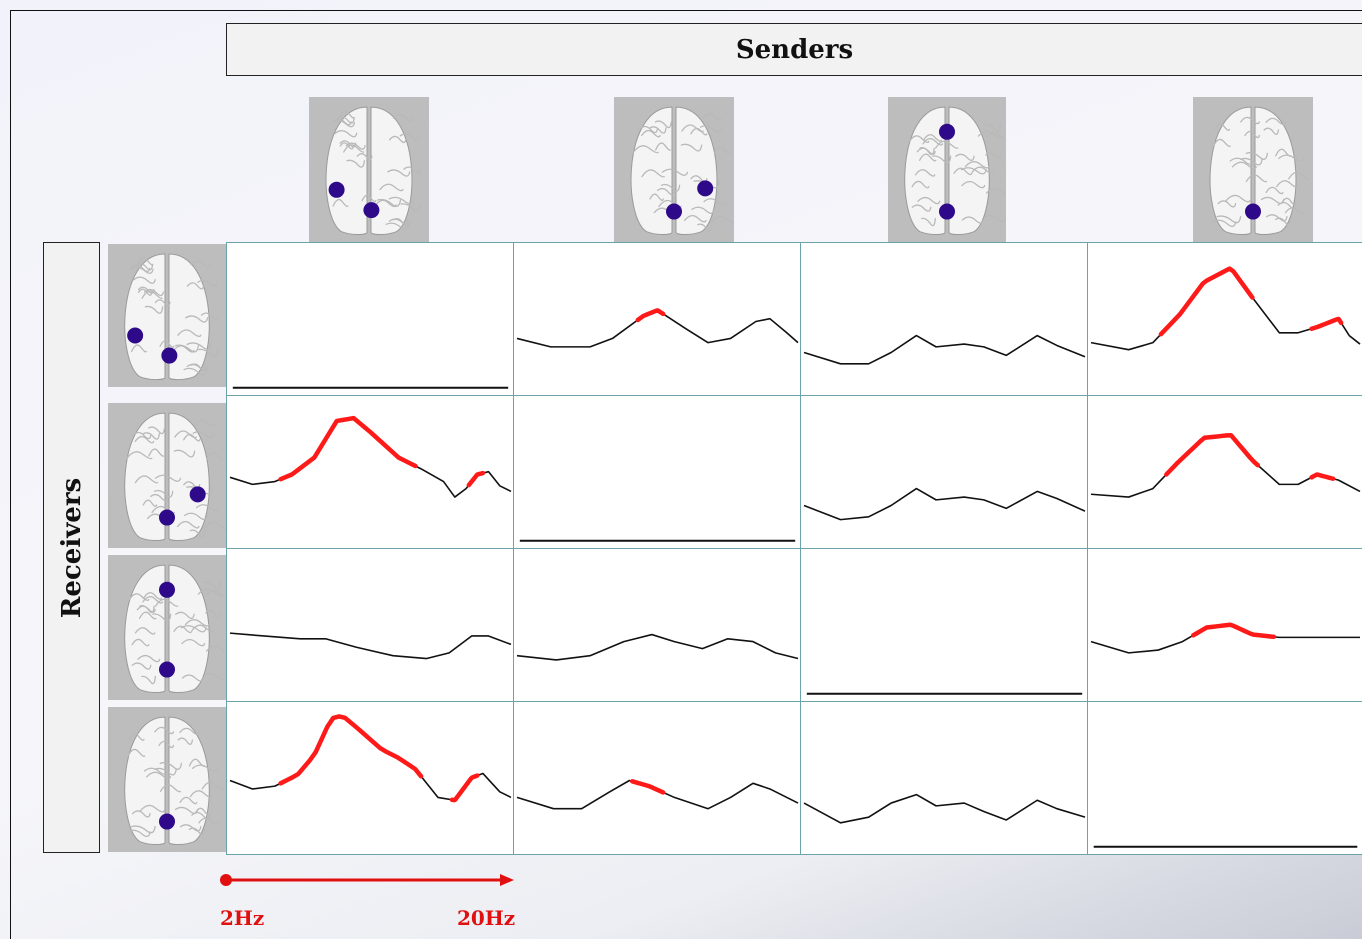 The height and width of the screenshot is (939, 1362). Describe the element at coordinates (367, 880) in the screenshot. I see `frequency-arrow` at that location.